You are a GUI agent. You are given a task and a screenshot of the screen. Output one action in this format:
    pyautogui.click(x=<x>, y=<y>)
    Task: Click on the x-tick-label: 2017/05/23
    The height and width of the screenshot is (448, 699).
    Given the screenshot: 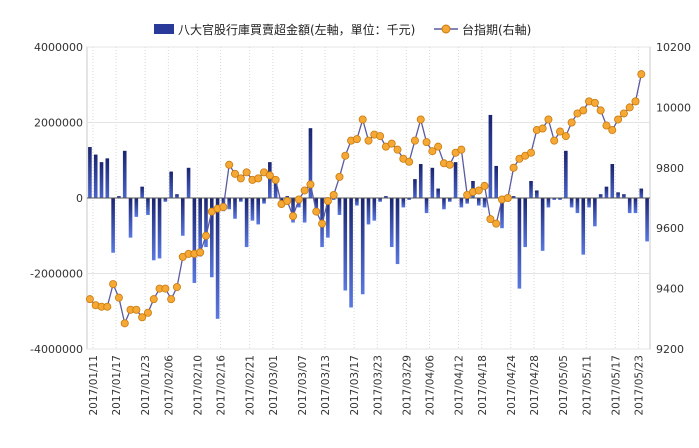 What is the action you would take?
    pyautogui.click(x=639, y=385)
    